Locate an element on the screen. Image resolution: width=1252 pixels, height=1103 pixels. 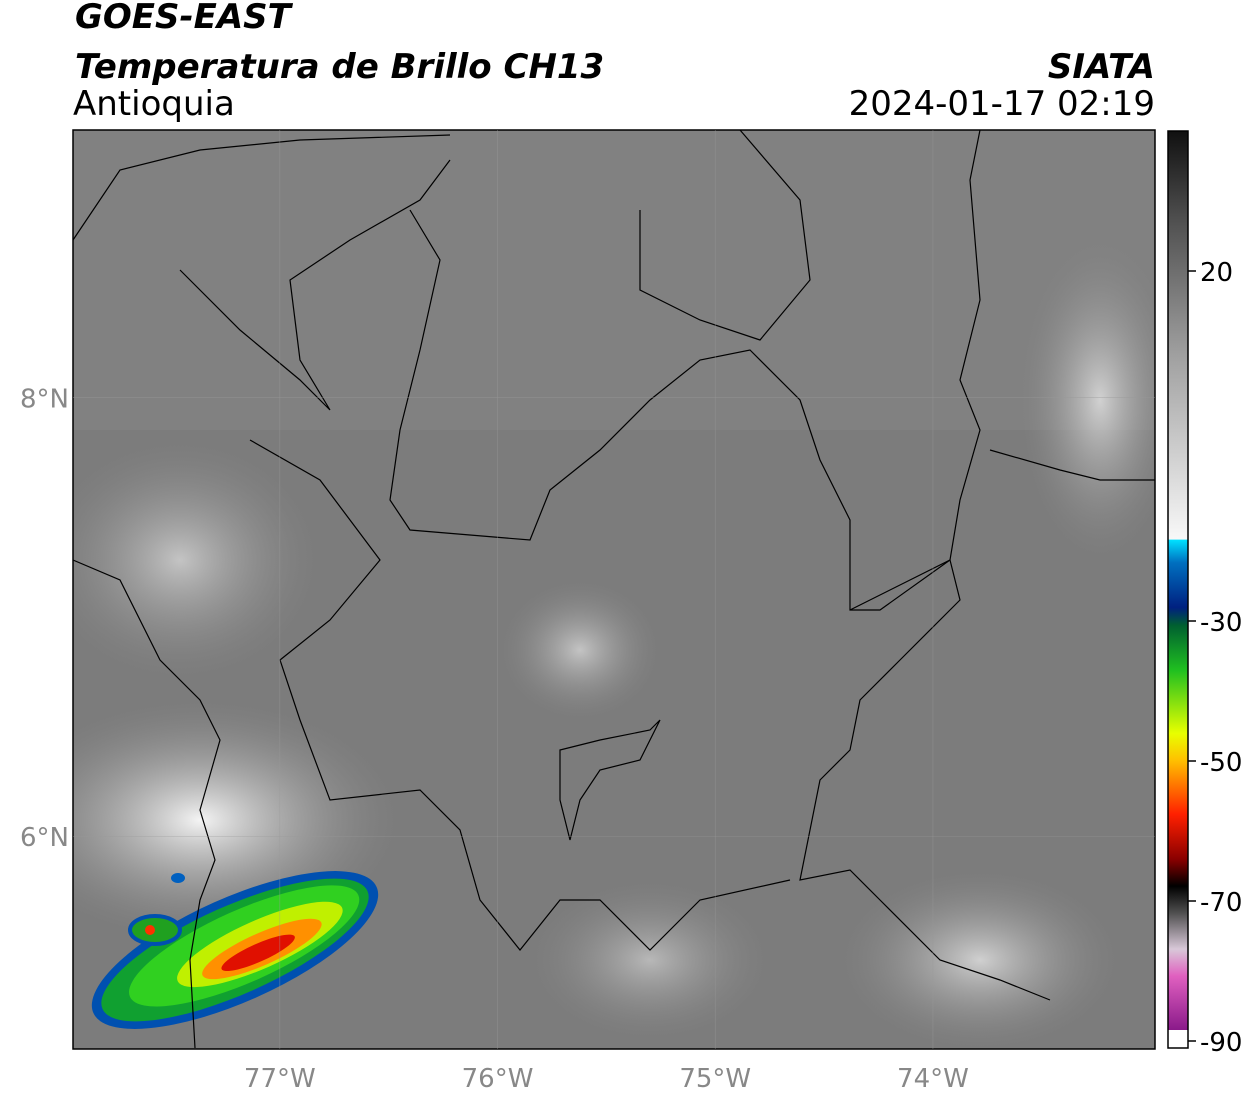
source: SIATA is located at coordinates (1101, 67).